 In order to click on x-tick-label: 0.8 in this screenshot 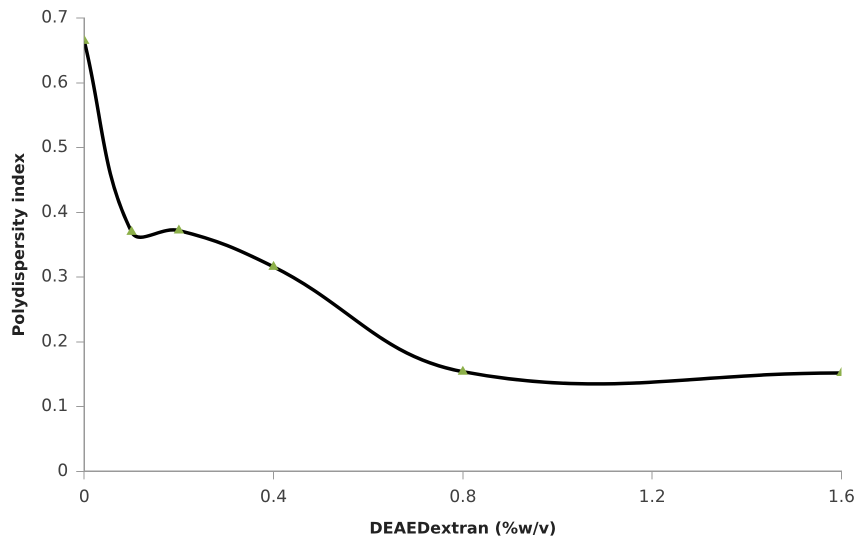, I will do `click(462, 497)`.